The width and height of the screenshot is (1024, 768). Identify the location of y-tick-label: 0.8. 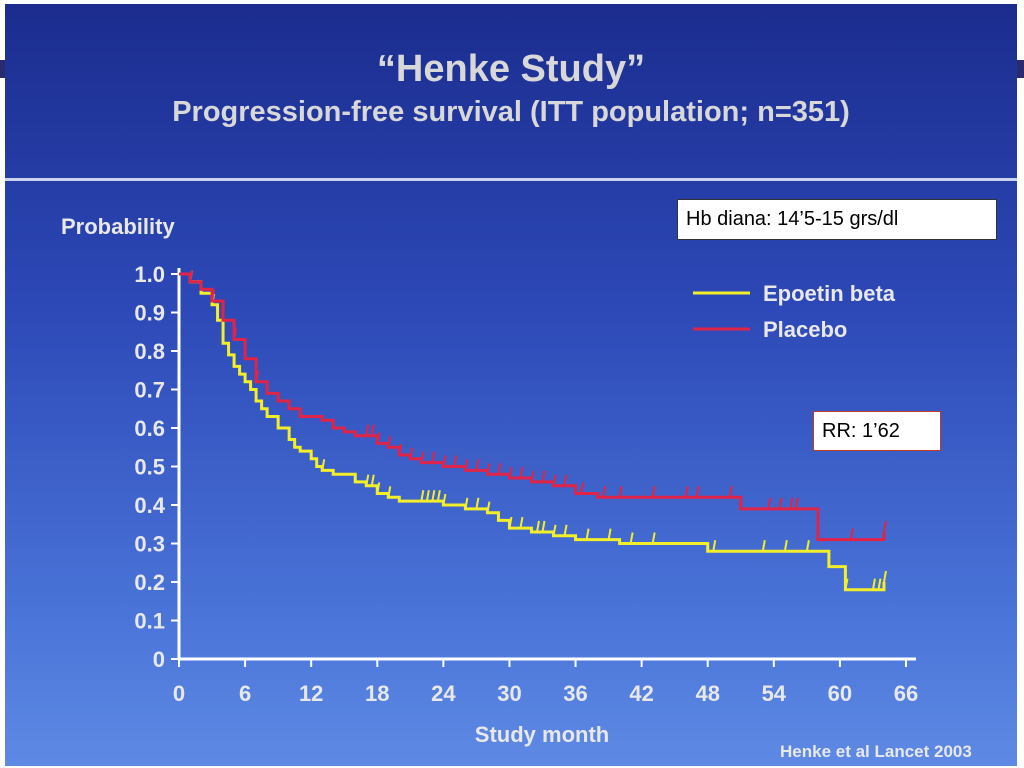
(149, 351).